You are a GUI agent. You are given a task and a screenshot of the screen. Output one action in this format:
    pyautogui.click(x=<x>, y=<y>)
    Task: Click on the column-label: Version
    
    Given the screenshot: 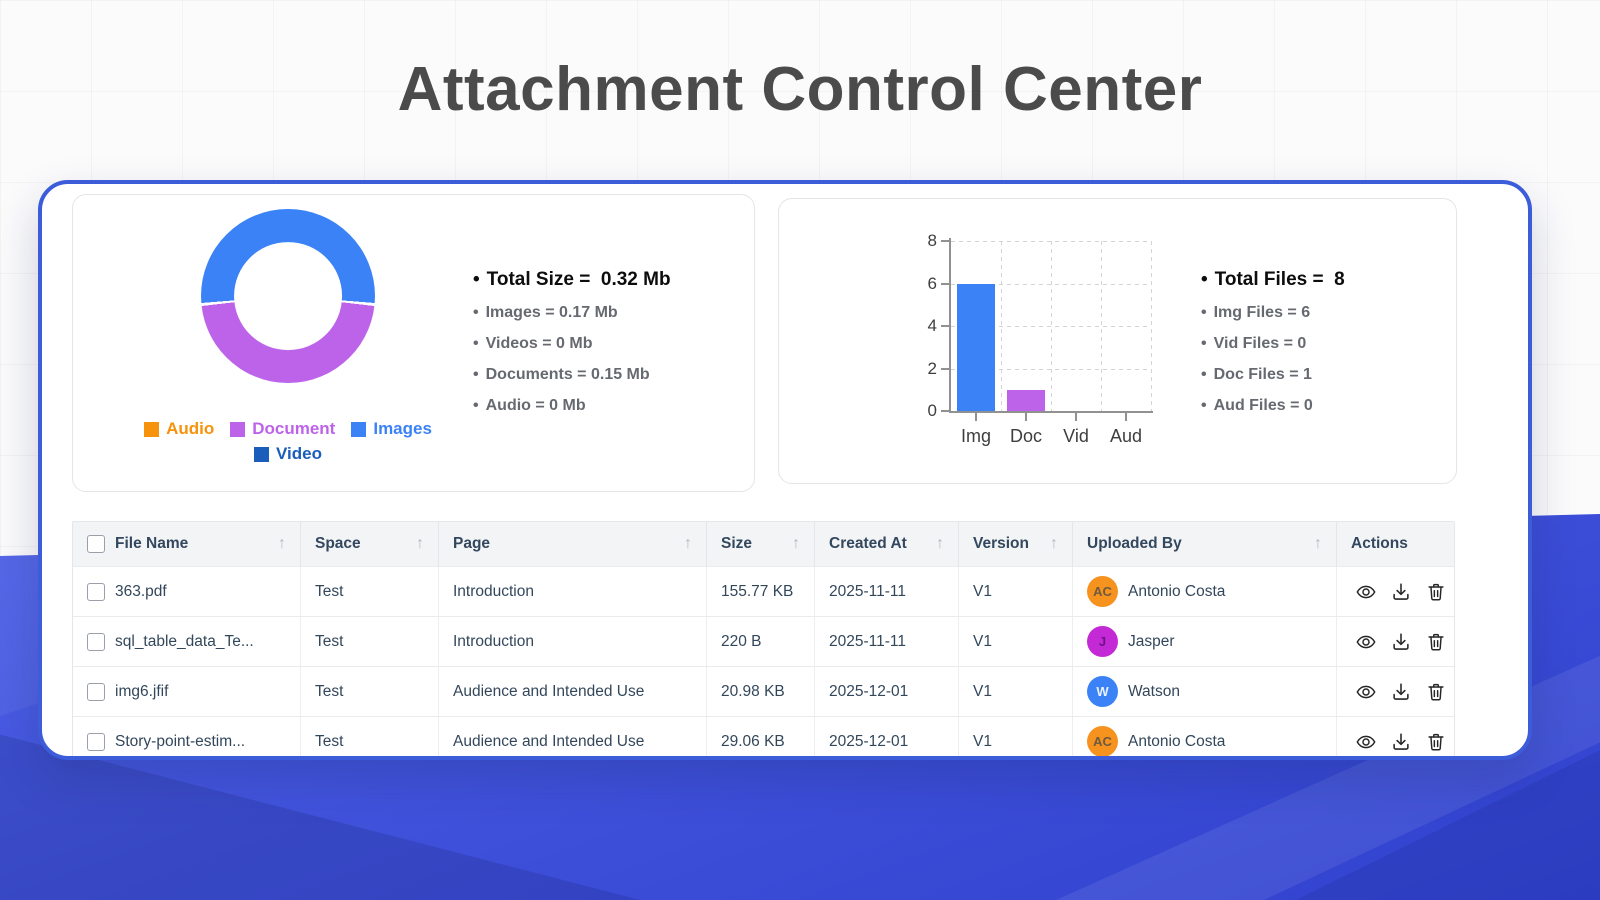 What is the action you would take?
    pyautogui.click(x=1001, y=543)
    